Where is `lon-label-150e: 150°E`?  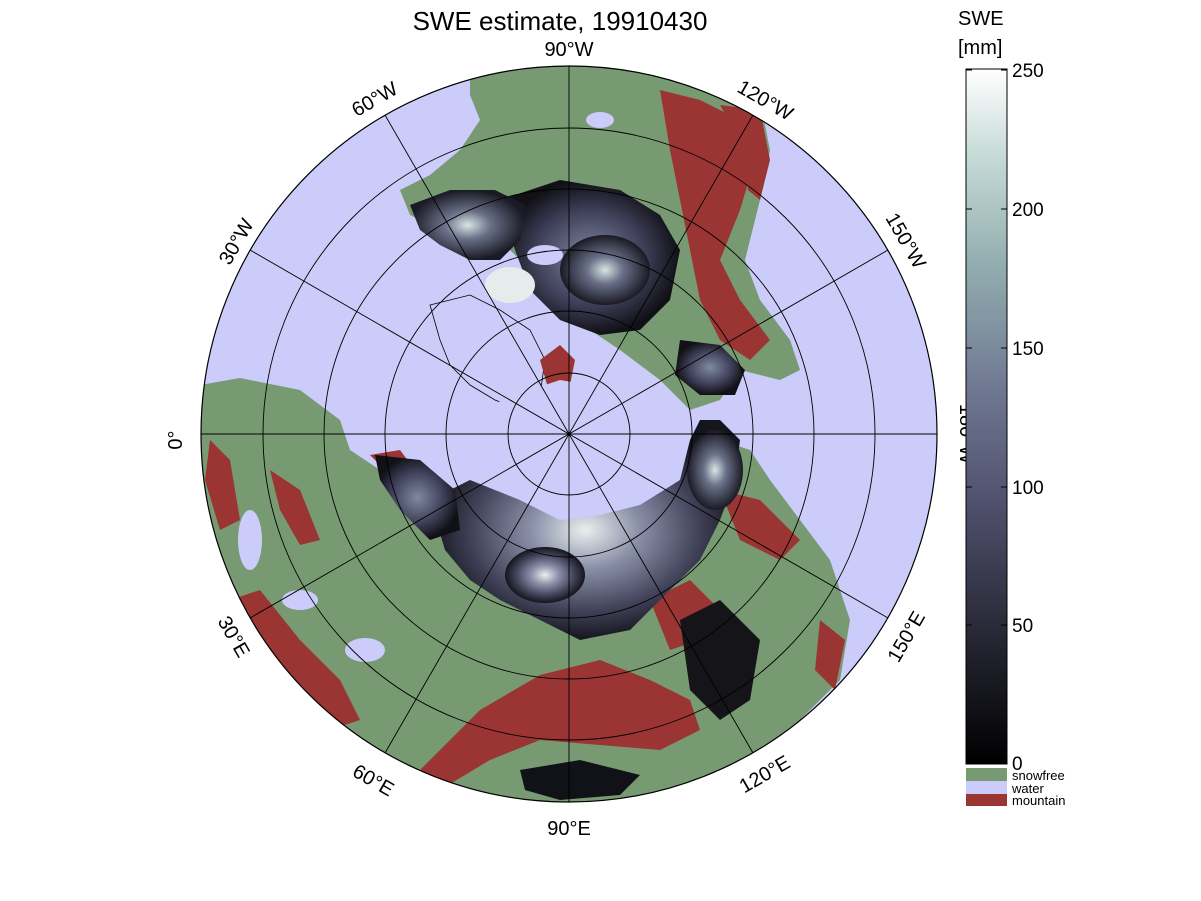 lon-label-150e: 150°E is located at coordinates (907, 637).